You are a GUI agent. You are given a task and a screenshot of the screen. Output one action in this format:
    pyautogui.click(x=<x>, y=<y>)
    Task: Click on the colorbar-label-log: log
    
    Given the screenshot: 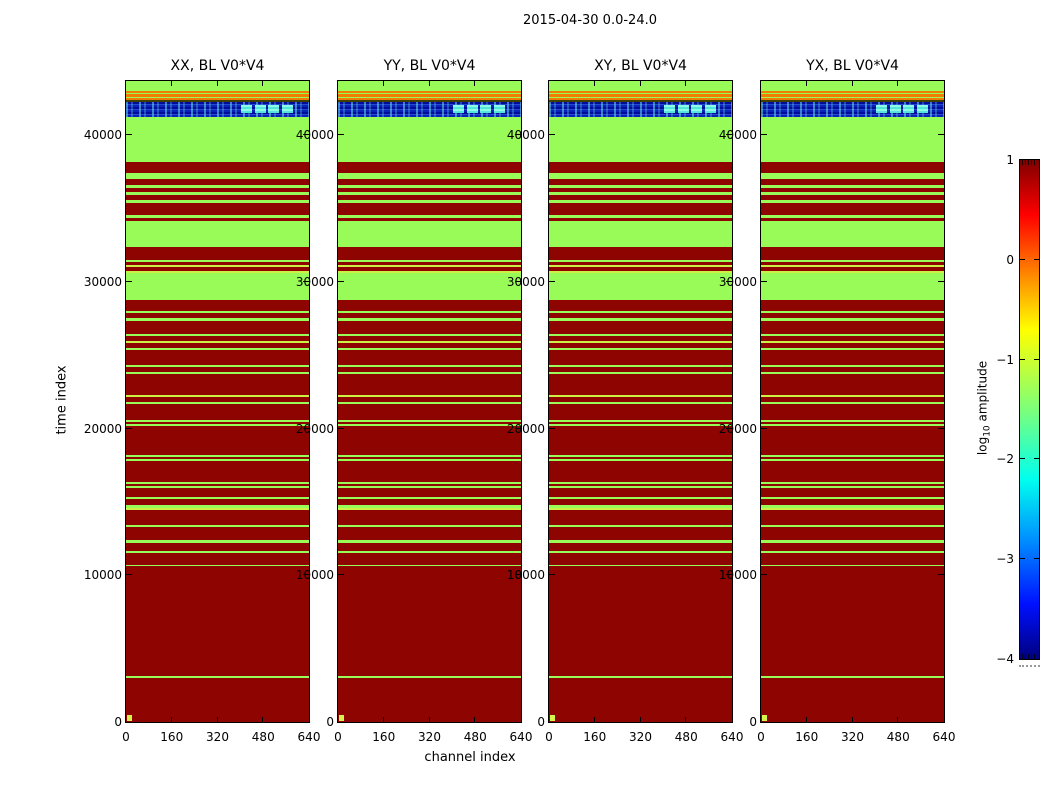 What is the action you would take?
    pyautogui.click(x=982, y=446)
    